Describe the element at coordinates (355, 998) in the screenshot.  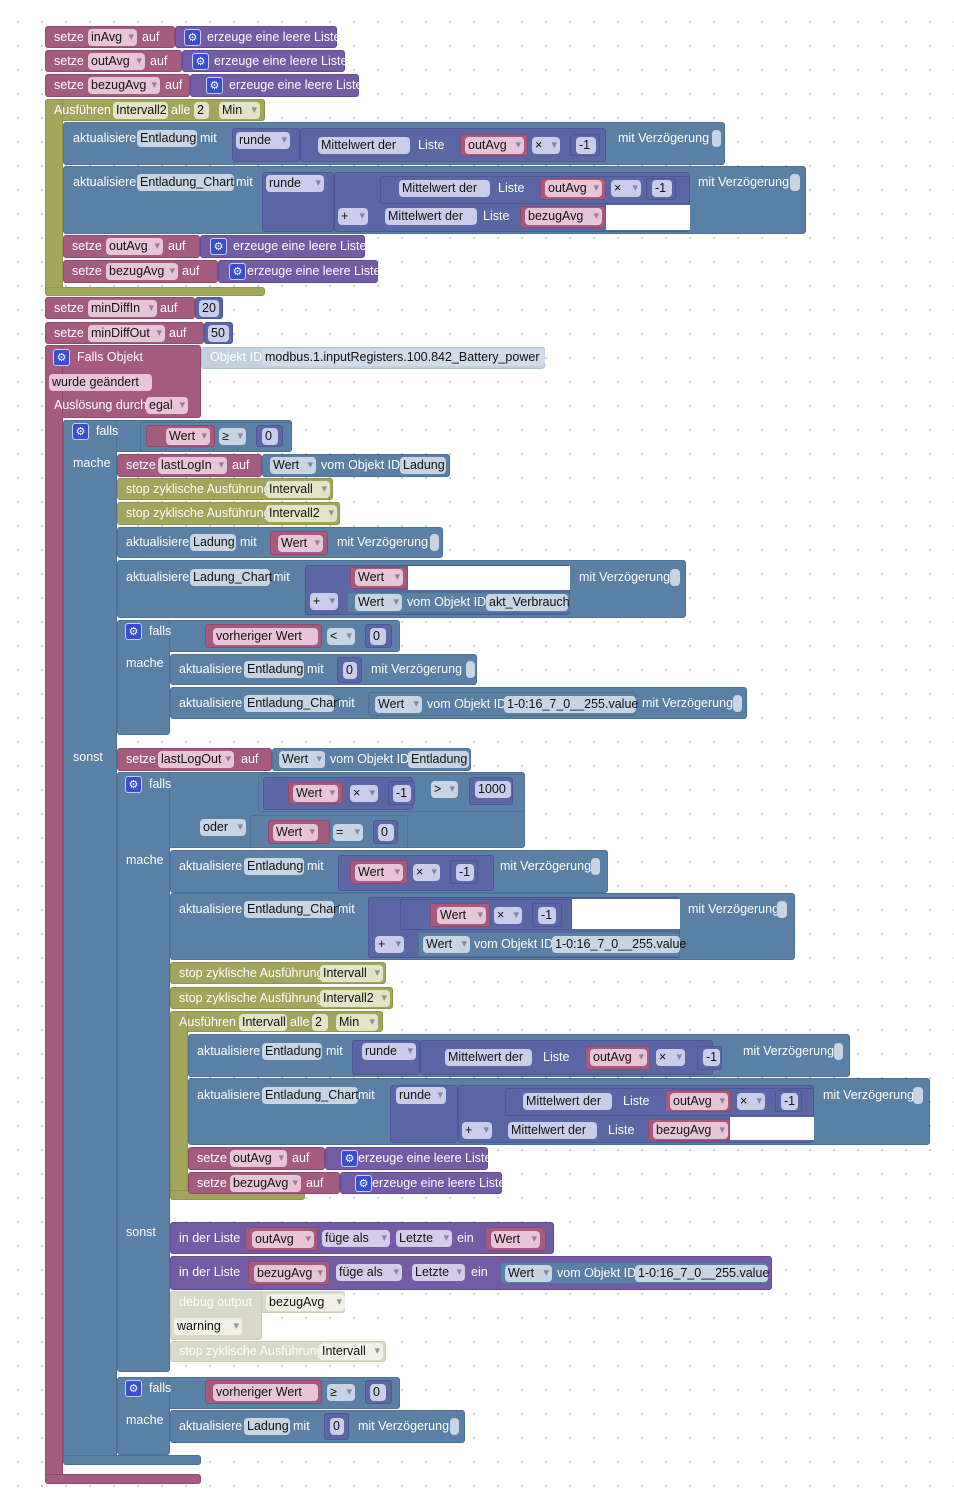
I see `dropdown-field: Intervall2` at that location.